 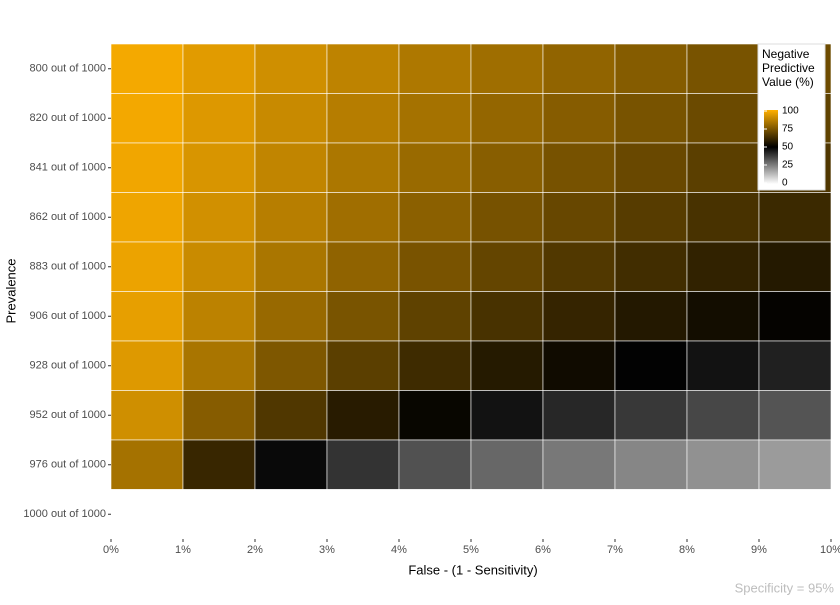 What do you see at coordinates (771, 147) in the screenshot?
I see `colorbar` at bounding box center [771, 147].